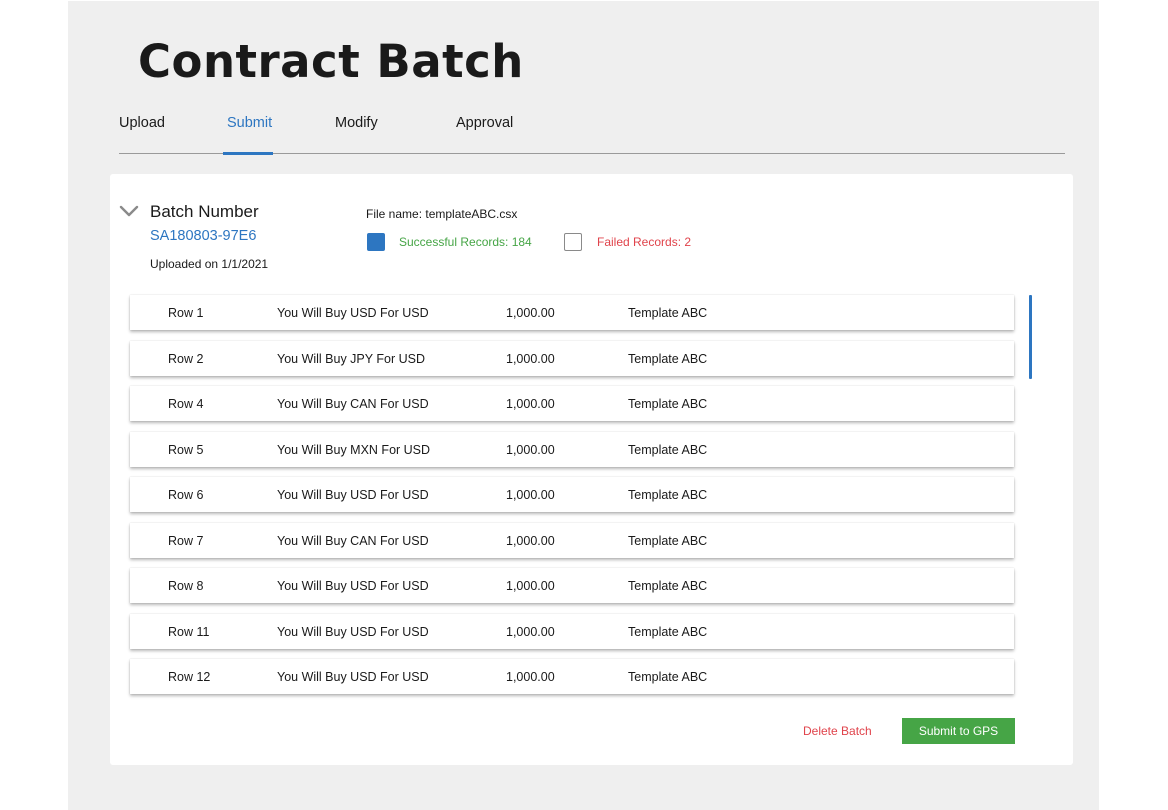 This screenshot has height=810, width=1168. Describe the element at coordinates (376, 242) in the screenshot. I see `successful-records-swatch` at that location.